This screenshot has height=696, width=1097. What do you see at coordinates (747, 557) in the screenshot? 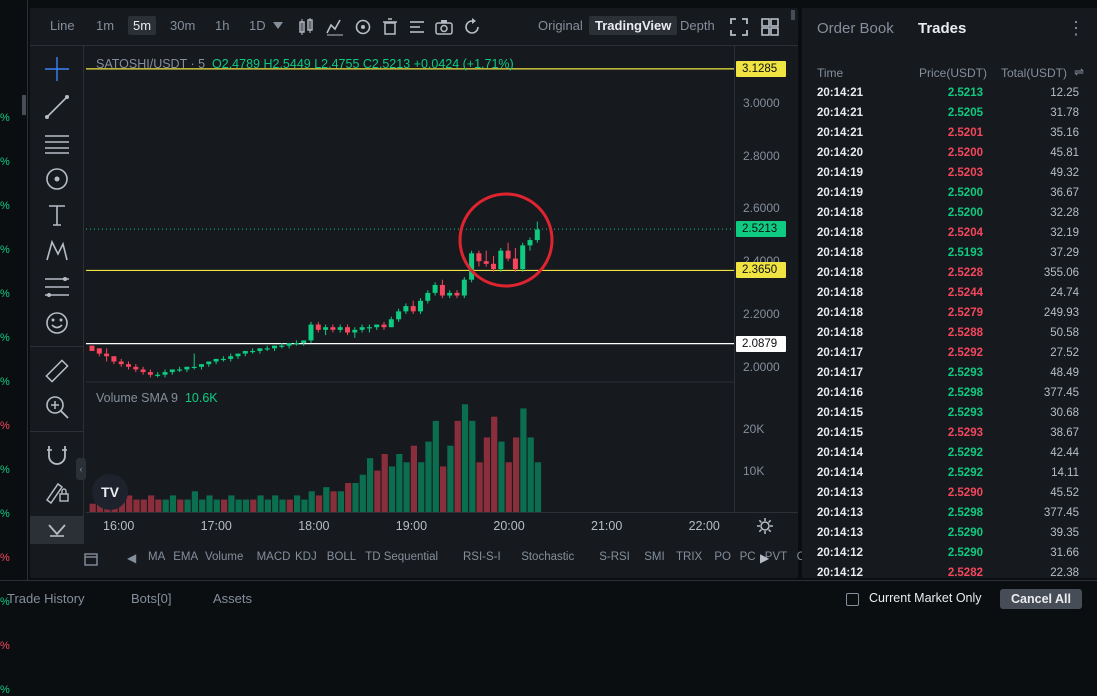
I see `indicator-pc: PC` at bounding box center [747, 557].